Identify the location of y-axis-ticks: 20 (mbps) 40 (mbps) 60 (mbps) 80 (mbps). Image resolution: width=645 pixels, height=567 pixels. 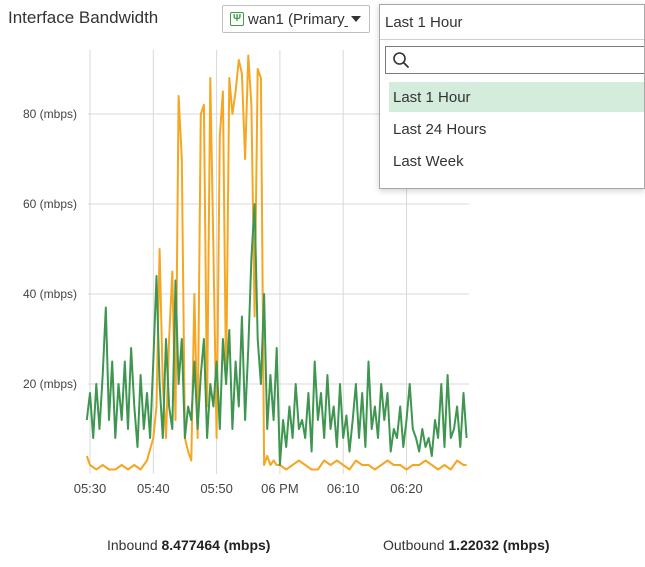
(50, 249).